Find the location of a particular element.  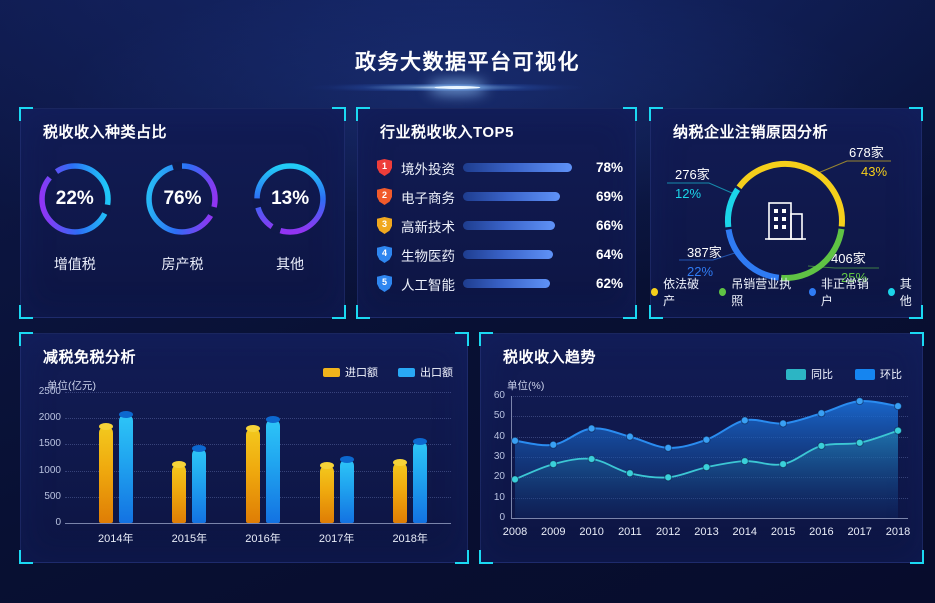

x-axis-line is located at coordinates (709, 518).